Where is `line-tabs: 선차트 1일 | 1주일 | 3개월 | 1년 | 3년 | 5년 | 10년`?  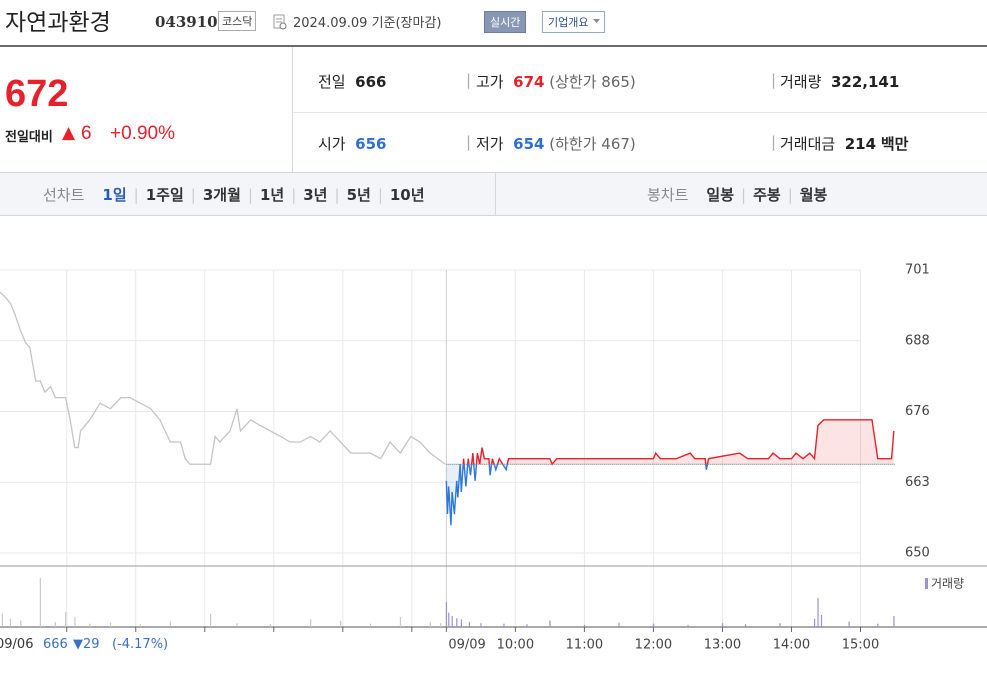 line-tabs: 선차트 1일 | 1주일 | 3개월 | 1년 | 3년 | 5년 | 10년 is located at coordinates (234, 194).